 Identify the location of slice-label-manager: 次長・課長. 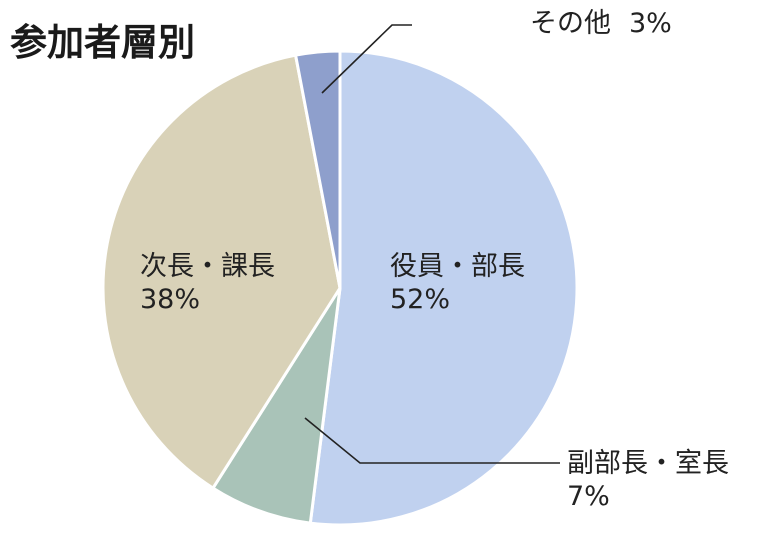
(207, 266).